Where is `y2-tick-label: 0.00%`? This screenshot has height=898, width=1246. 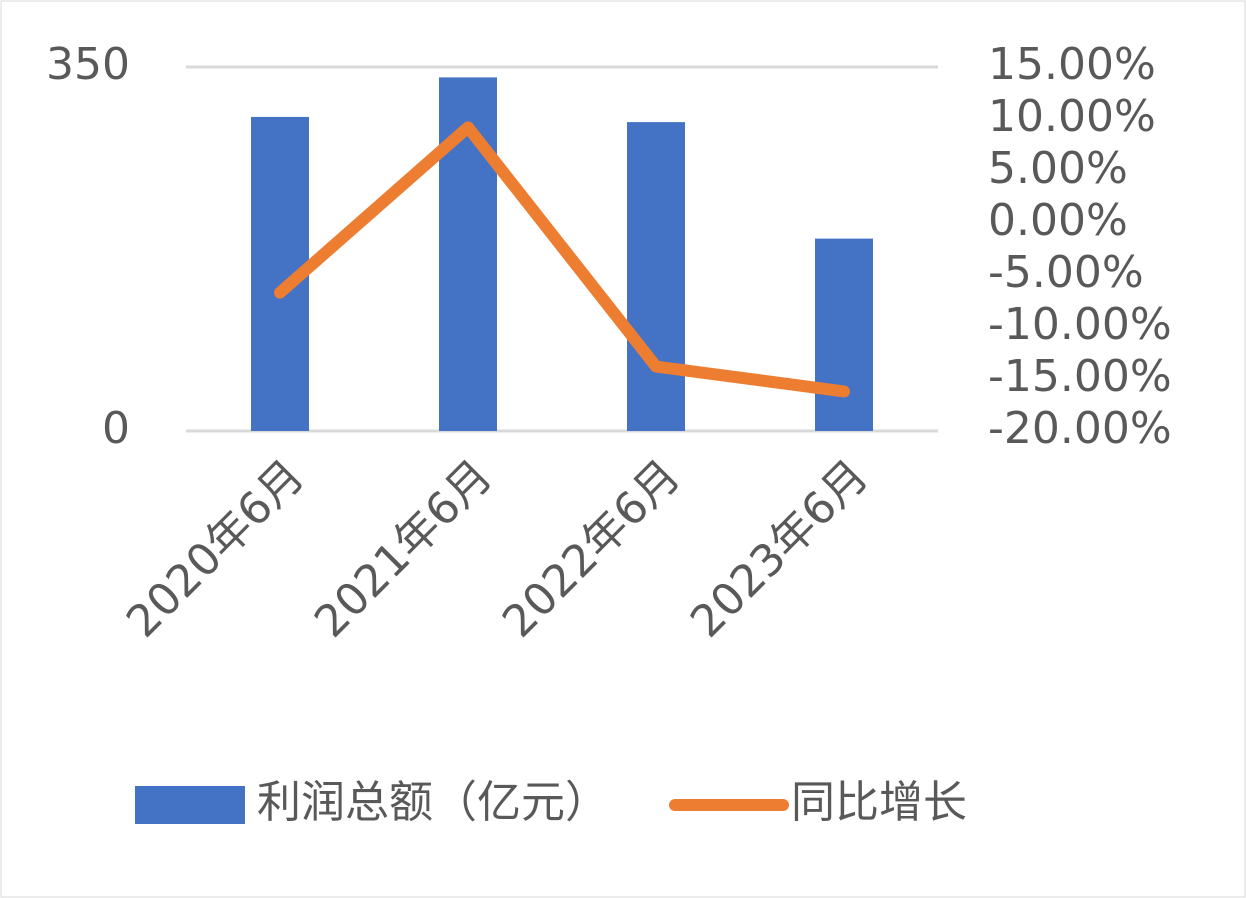
y2-tick-label: 0.00% is located at coordinates (1058, 220).